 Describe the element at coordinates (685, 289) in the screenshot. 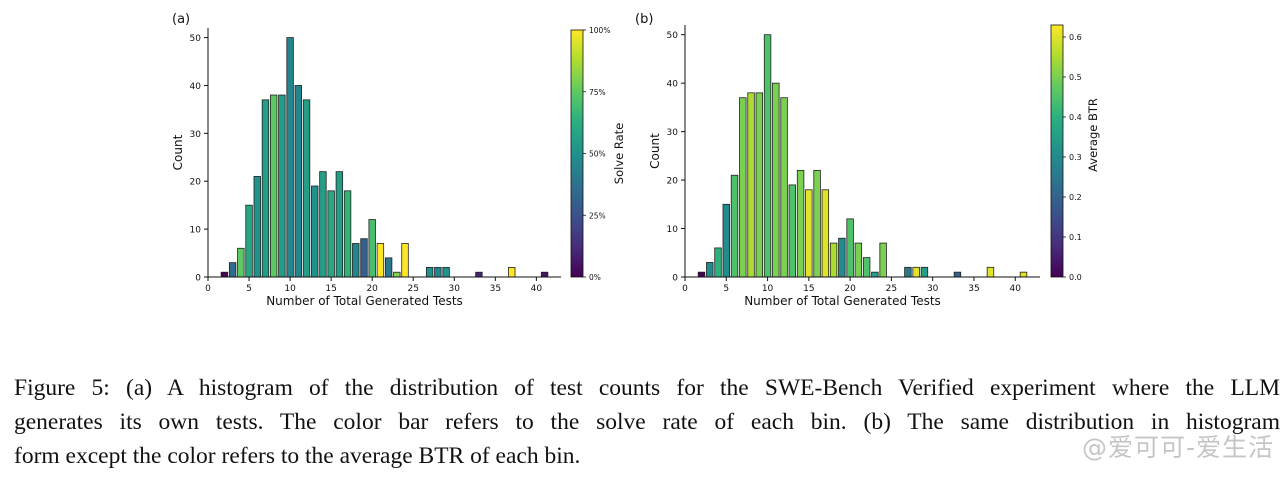

I see `x-tick-label: 0` at that location.